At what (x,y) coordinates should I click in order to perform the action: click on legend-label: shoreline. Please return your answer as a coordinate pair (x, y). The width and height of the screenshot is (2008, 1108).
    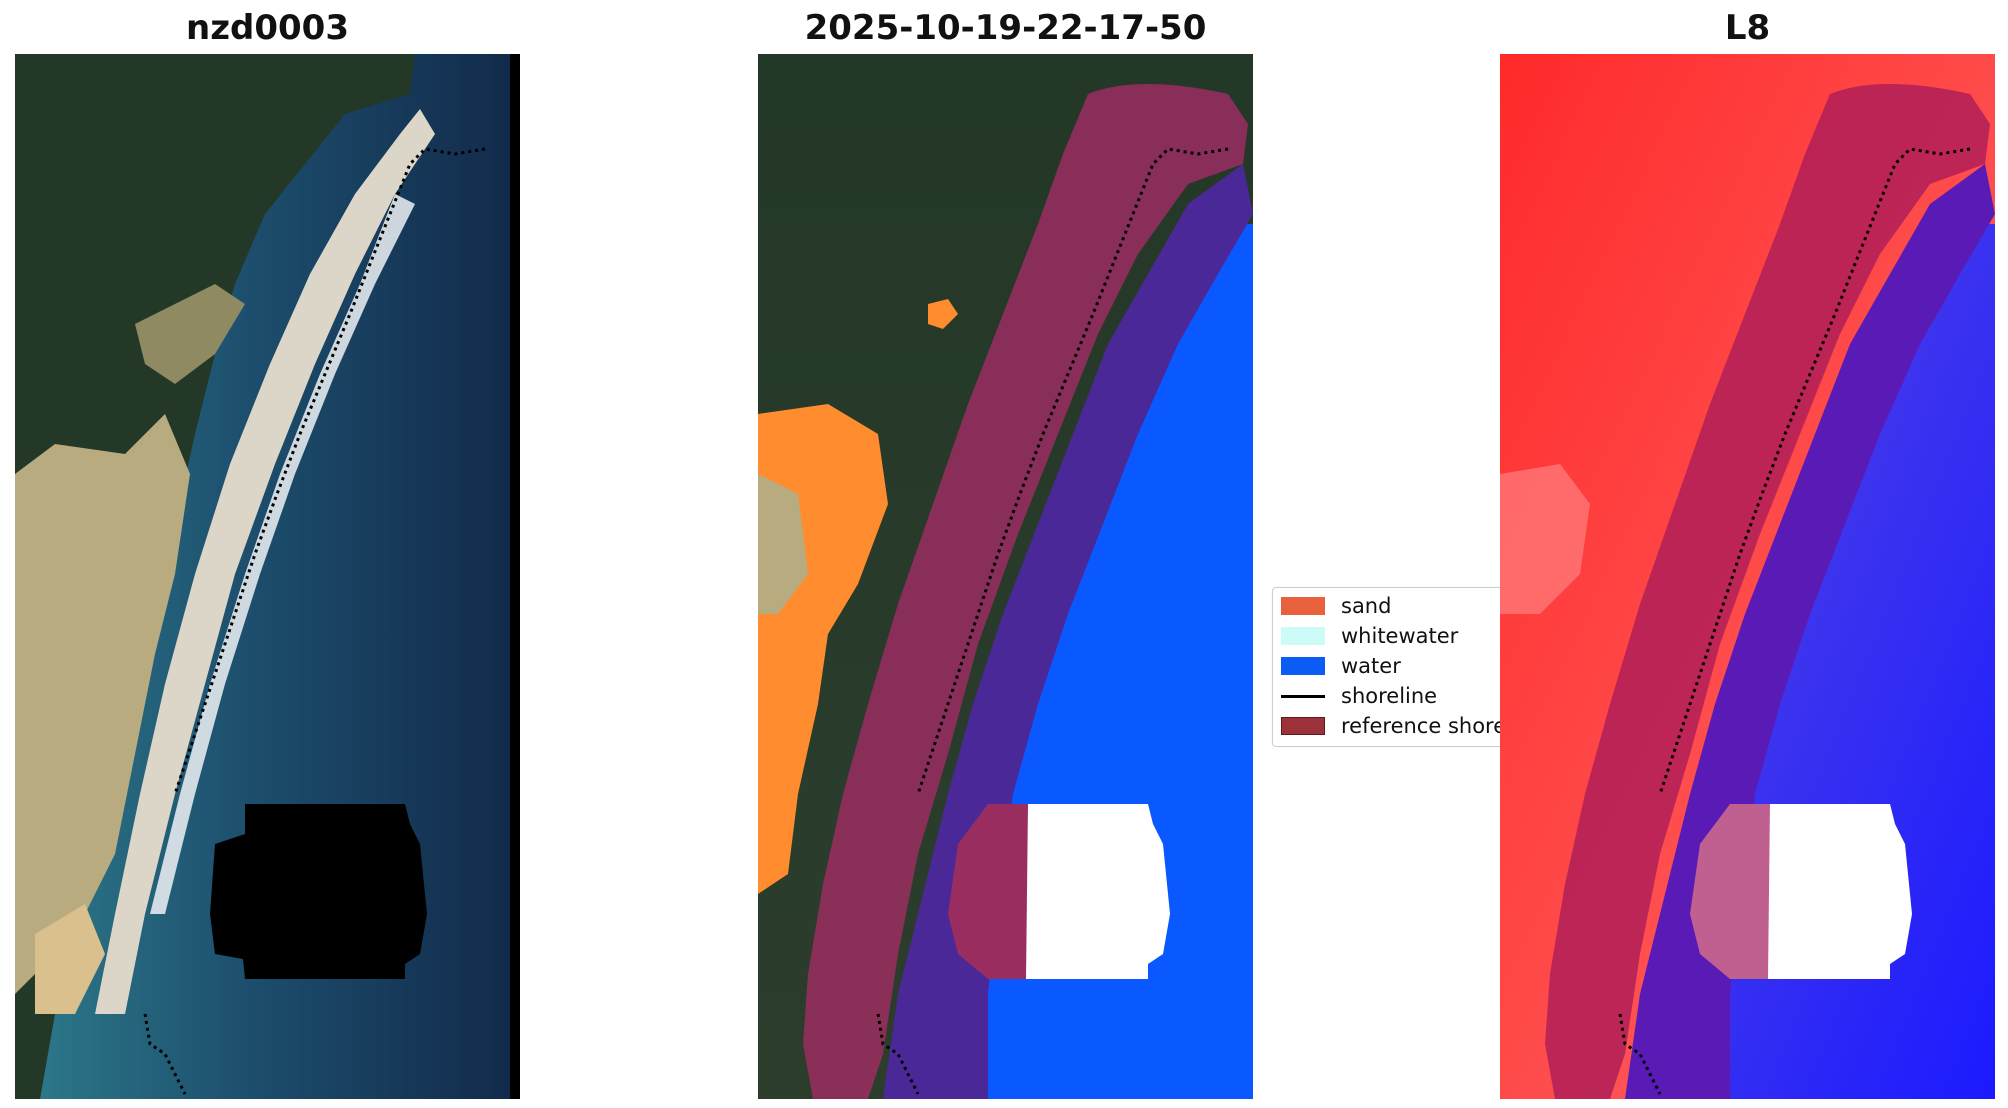
    Looking at the image, I should click on (1389, 696).